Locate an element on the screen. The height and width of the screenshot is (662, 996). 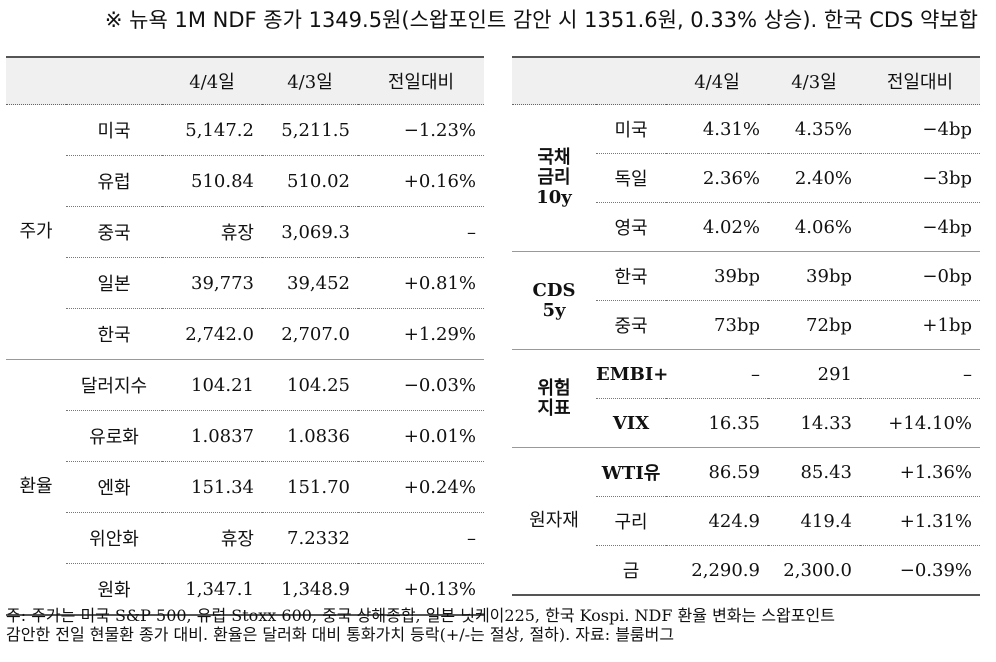
value-change: +0.24% is located at coordinates (421, 487).